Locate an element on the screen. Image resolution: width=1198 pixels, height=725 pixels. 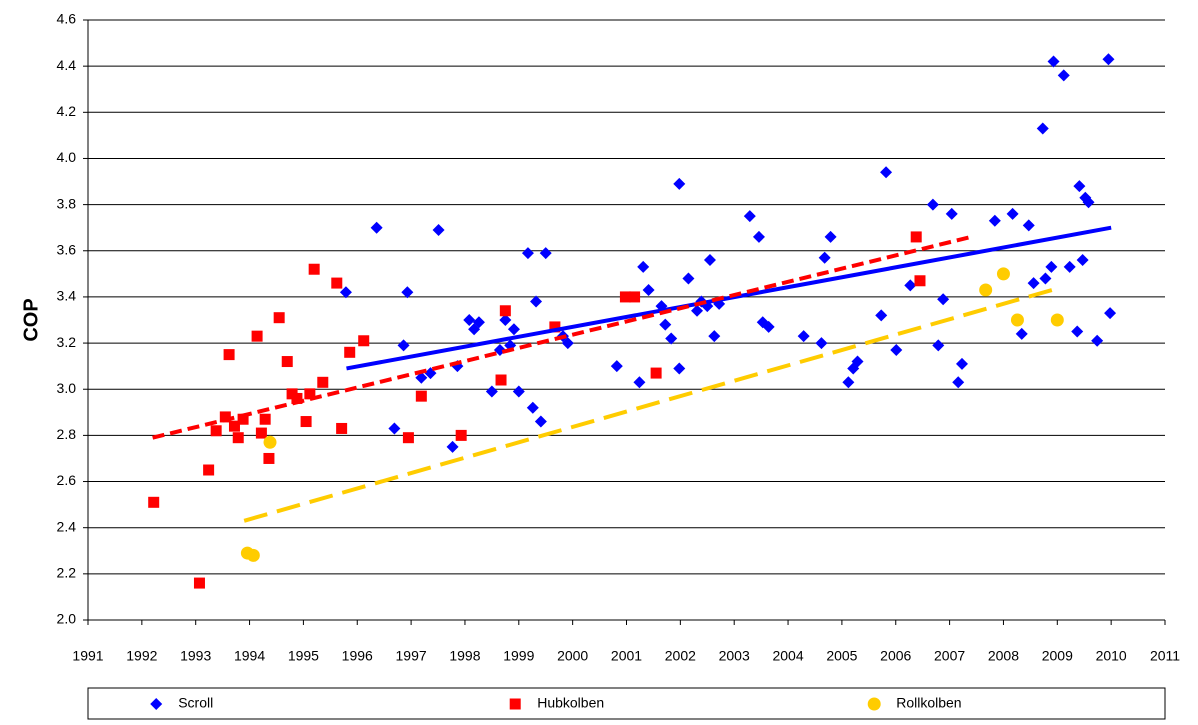
legend-label: Scroll is located at coordinates (195, 703).